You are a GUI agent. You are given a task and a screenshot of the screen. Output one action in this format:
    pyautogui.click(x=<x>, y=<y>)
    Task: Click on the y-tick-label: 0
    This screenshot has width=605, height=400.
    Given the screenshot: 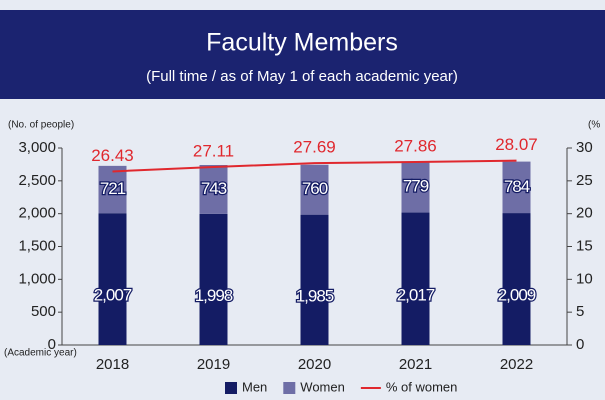 What is the action you would take?
    pyautogui.click(x=52, y=344)
    